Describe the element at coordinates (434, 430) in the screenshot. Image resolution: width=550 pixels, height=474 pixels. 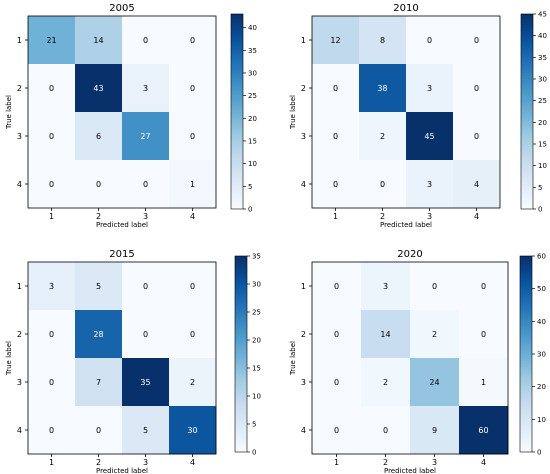
I see `cell-value-label: 9` at that location.